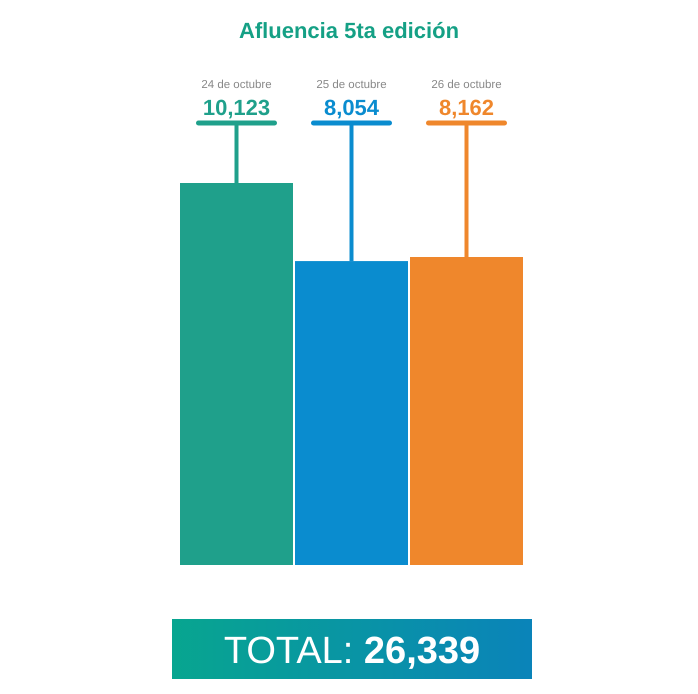 The height and width of the screenshot is (694, 698). Describe the element at coordinates (236, 85) in the screenshot. I see `x-tick-label: 24 de octubre` at that location.